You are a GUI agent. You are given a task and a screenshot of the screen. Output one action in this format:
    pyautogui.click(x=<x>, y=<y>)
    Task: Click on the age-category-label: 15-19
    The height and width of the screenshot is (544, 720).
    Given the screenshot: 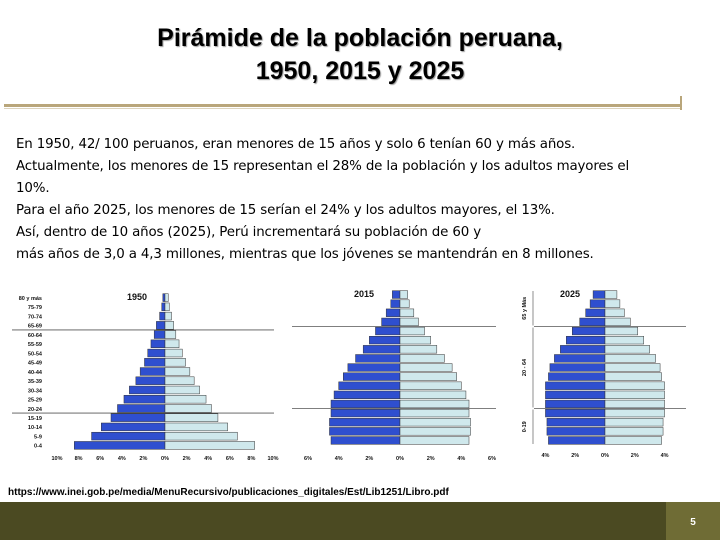 What is the action you would take?
    pyautogui.click(x=35, y=419)
    